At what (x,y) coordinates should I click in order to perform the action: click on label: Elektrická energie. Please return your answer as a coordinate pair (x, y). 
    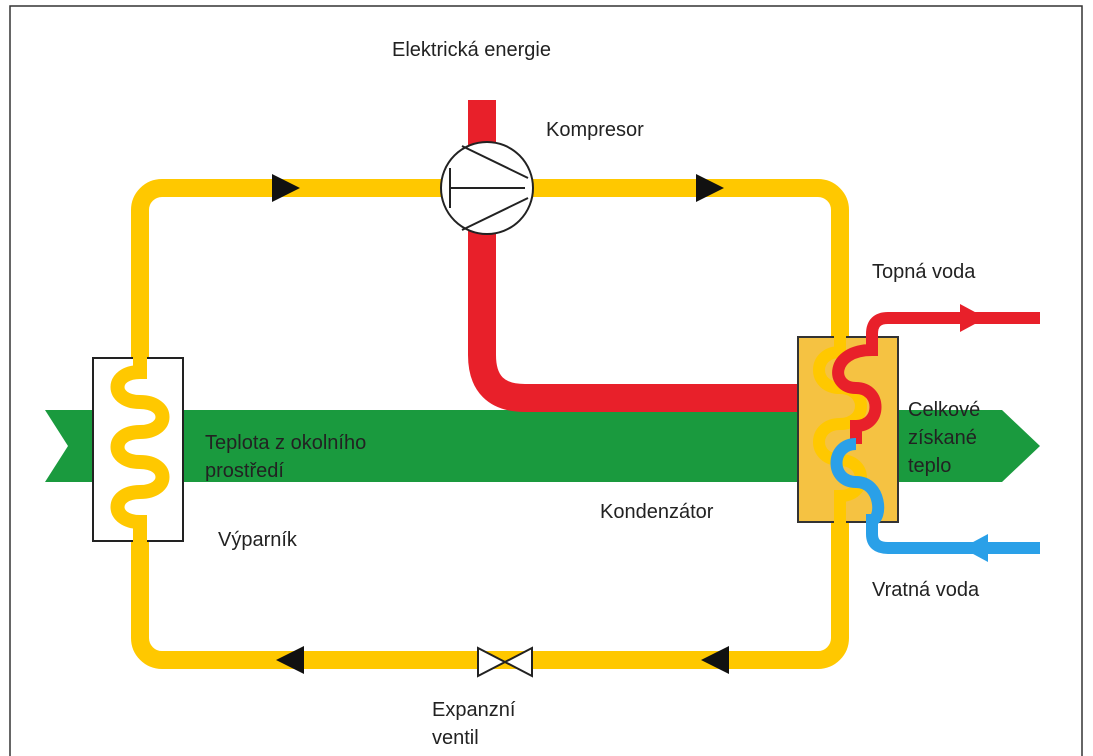
    Looking at the image, I should click on (471, 50).